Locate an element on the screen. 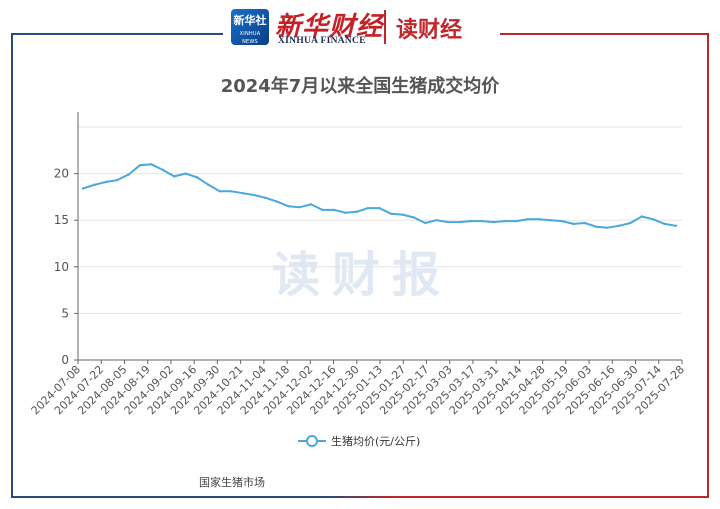 This screenshot has width=720, height=509. y-tick-label: 5 is located at coordinates (65, 313).